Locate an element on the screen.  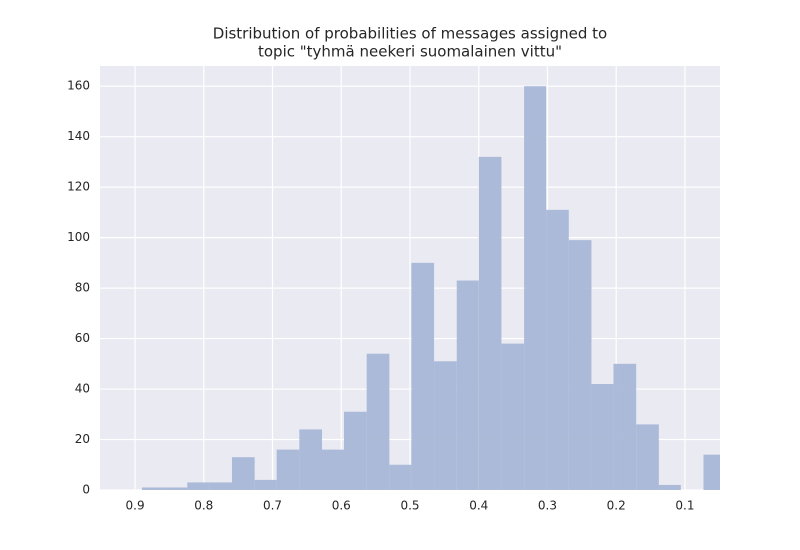
y-tick-label: 160 is located at coordinates (78, 86).